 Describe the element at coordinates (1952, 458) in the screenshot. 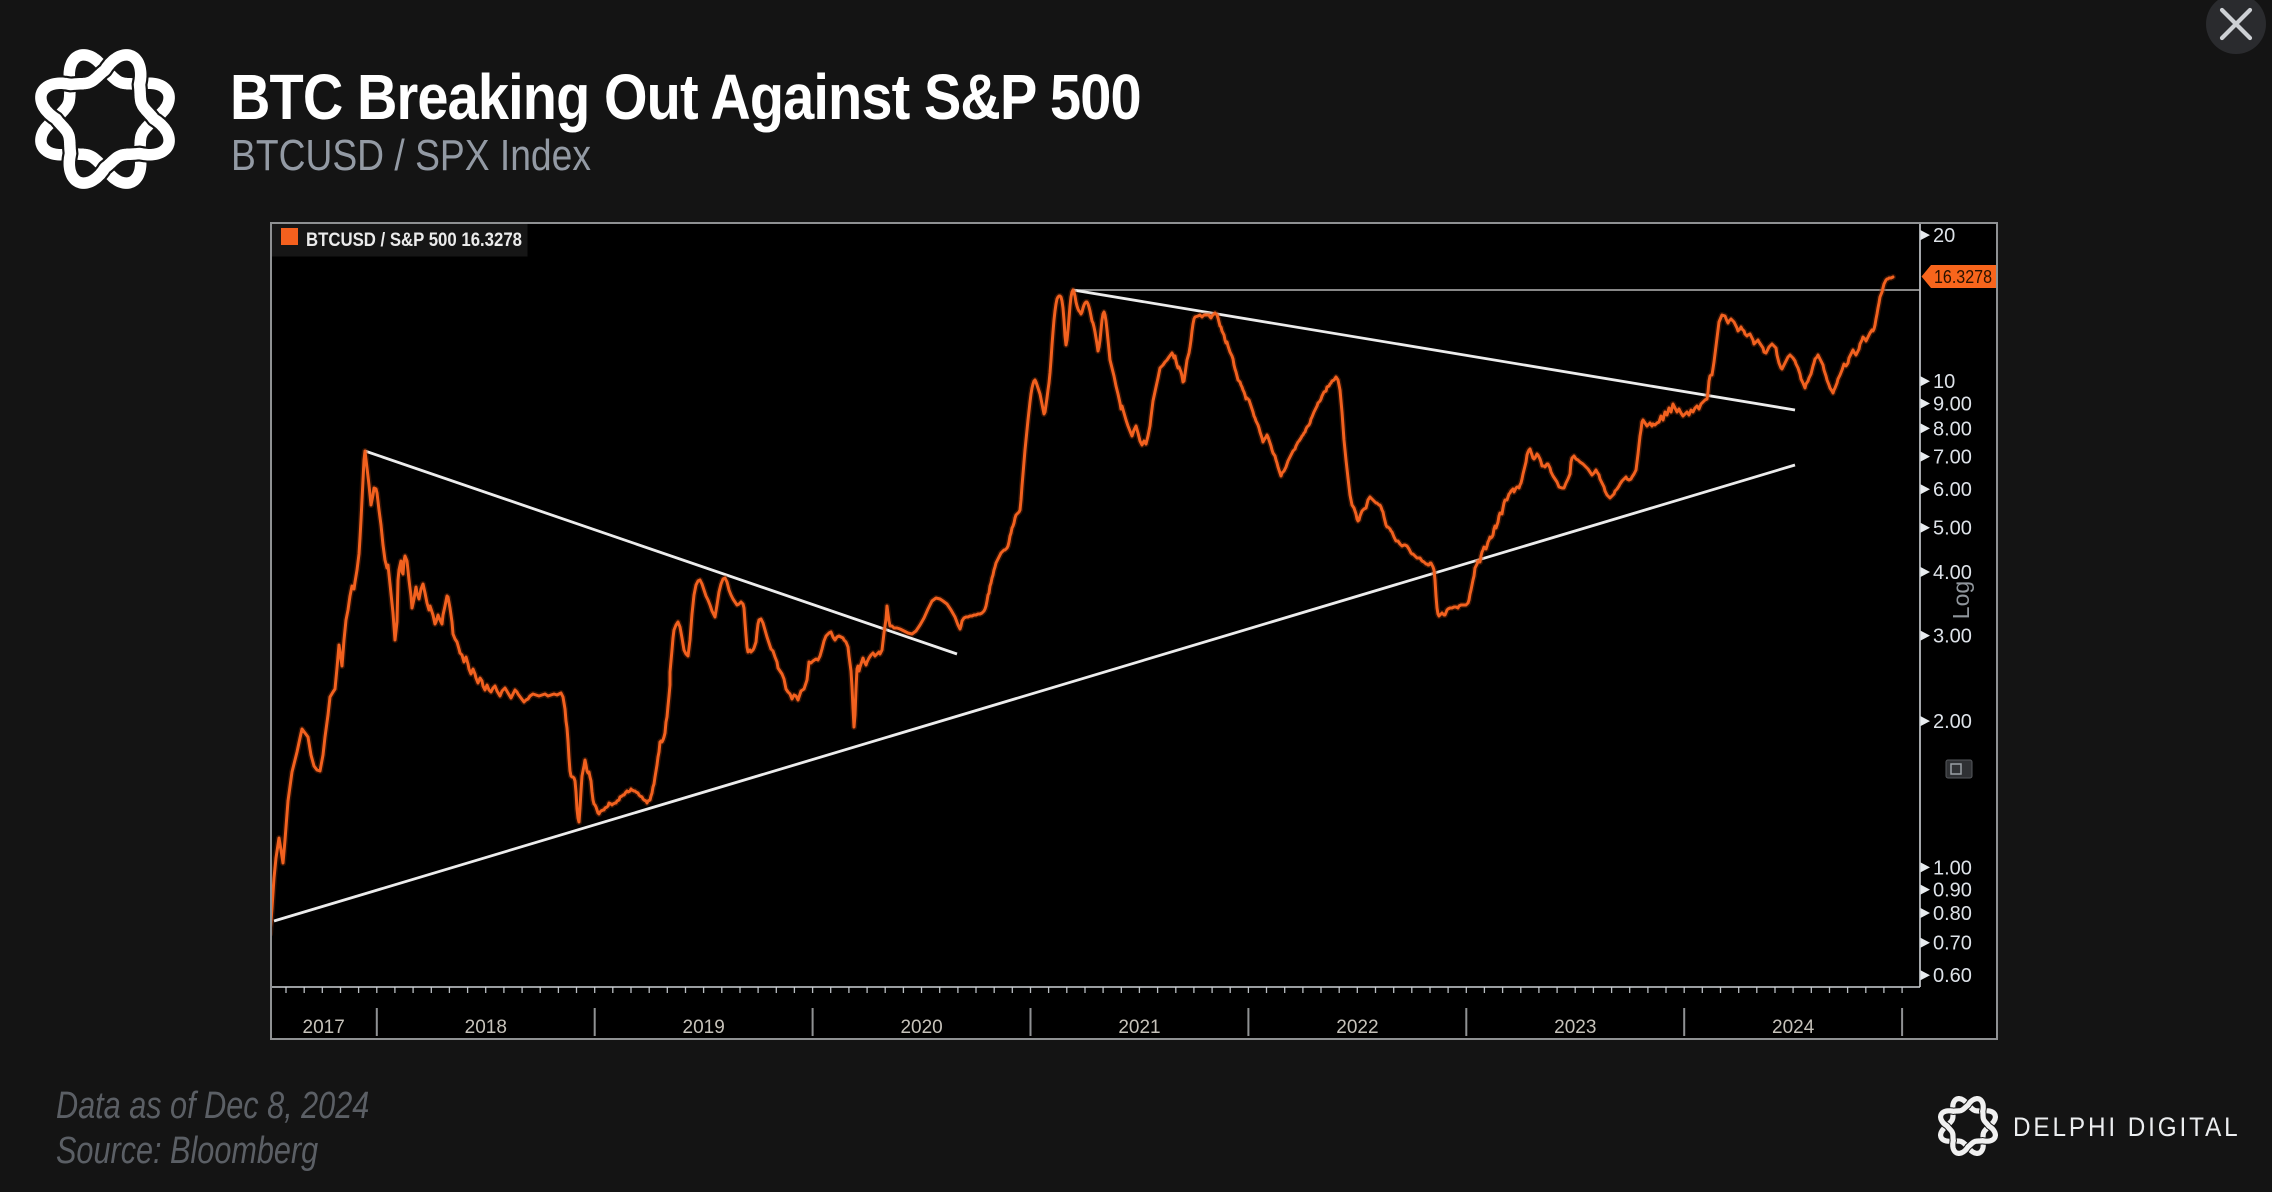

I see `svg-text: 7.00` at that location.